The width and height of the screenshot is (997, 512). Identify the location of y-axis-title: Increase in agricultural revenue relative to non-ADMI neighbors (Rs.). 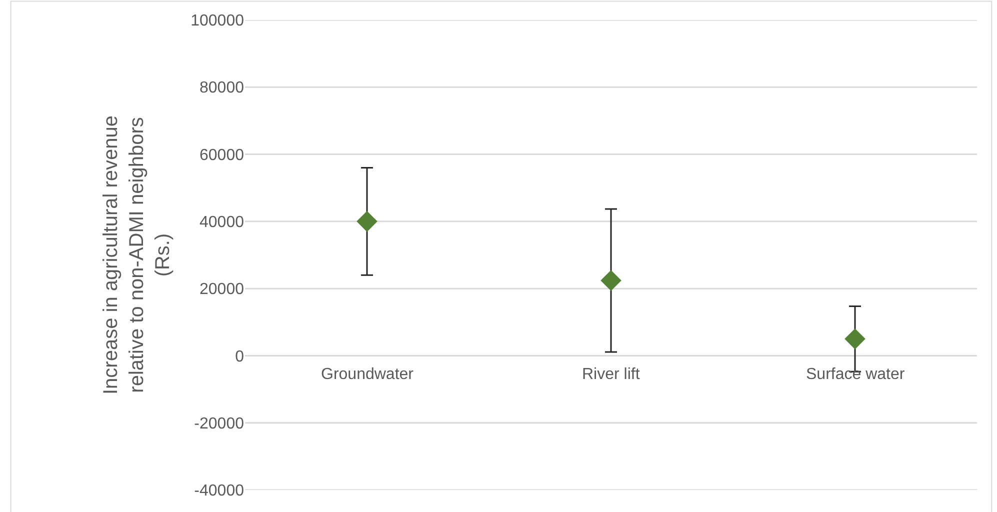
(137, 255).